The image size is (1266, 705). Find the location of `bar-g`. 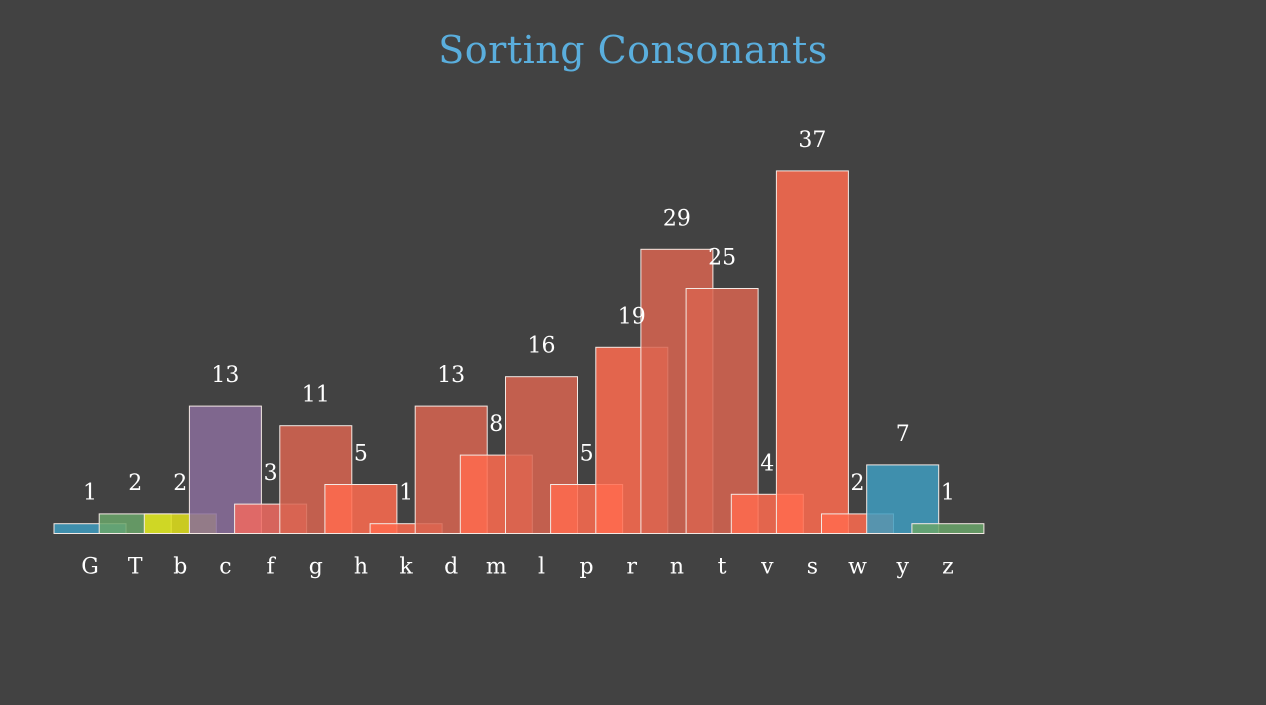

bar-g is located at coordinates (316, 480).